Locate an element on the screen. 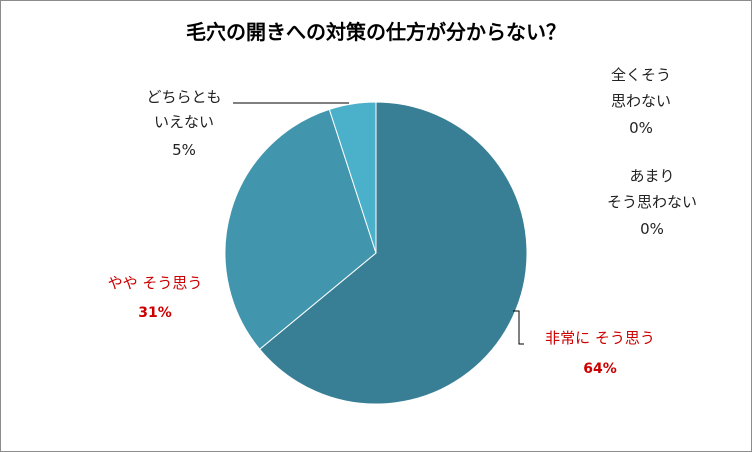 The height and width of the screenshot is (452, 752). data-label-neutral-pct: 5% is located at coordinates (184, 150).